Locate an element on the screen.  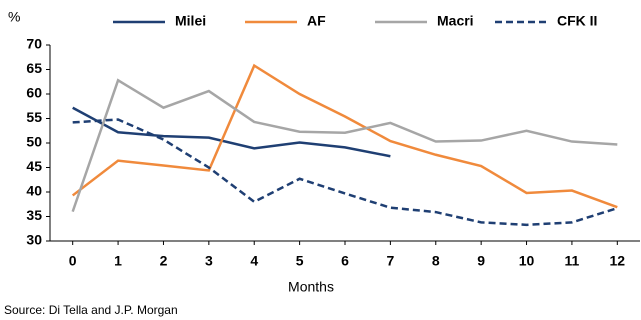
source: Source: Di Tella and J.P. Morgan is located at coordinates (91, 310).